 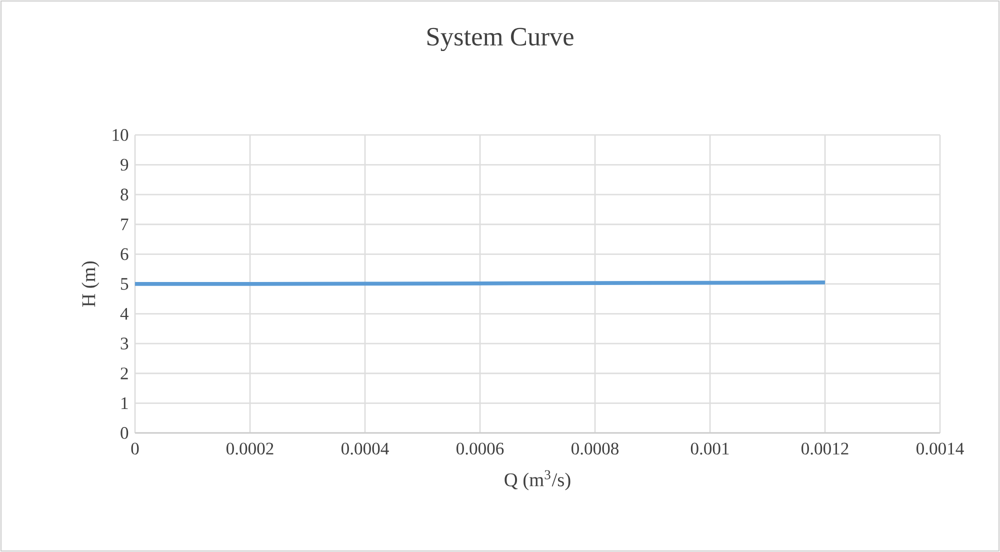 What do you see at coordinates (124, 374) in the screenshot?
I see `y-tick-label: 2` at bounding box center [124, 374].